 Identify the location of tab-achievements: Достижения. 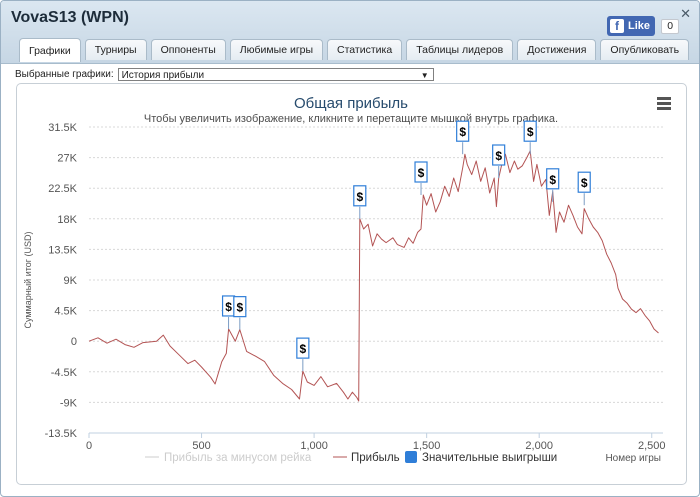
(557, 49).